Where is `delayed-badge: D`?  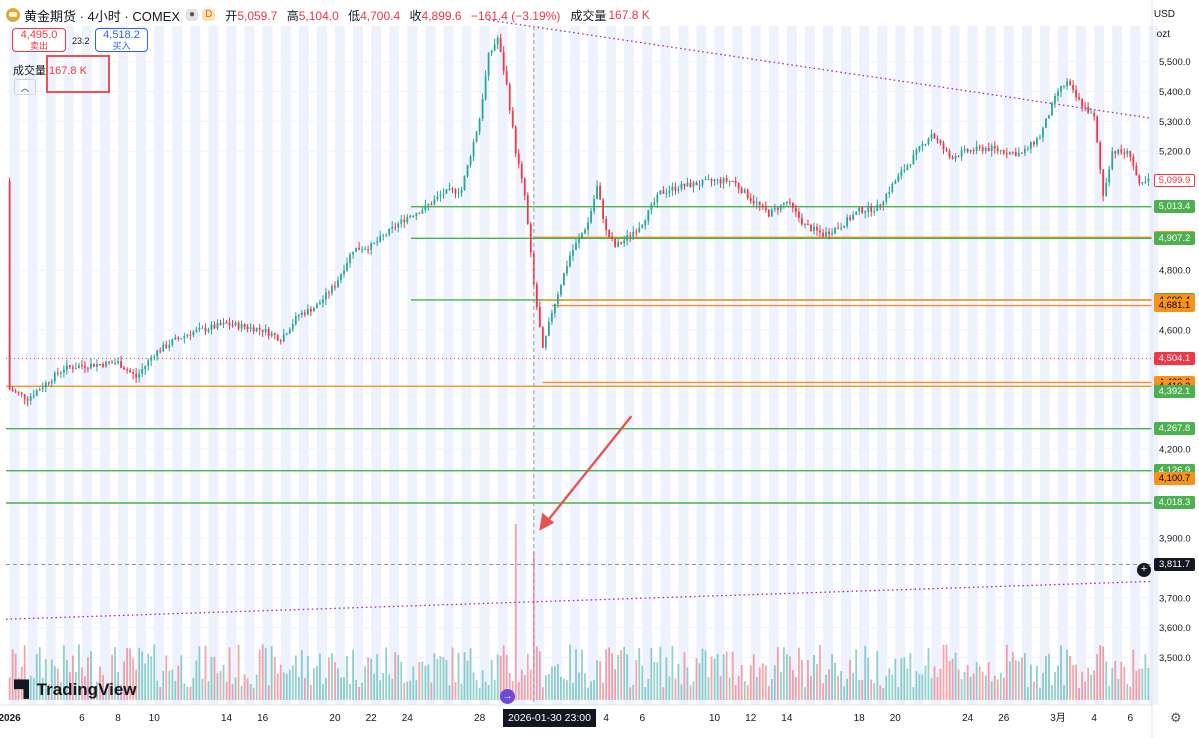 delayed-badge: D is located at coordinates (209, 15).